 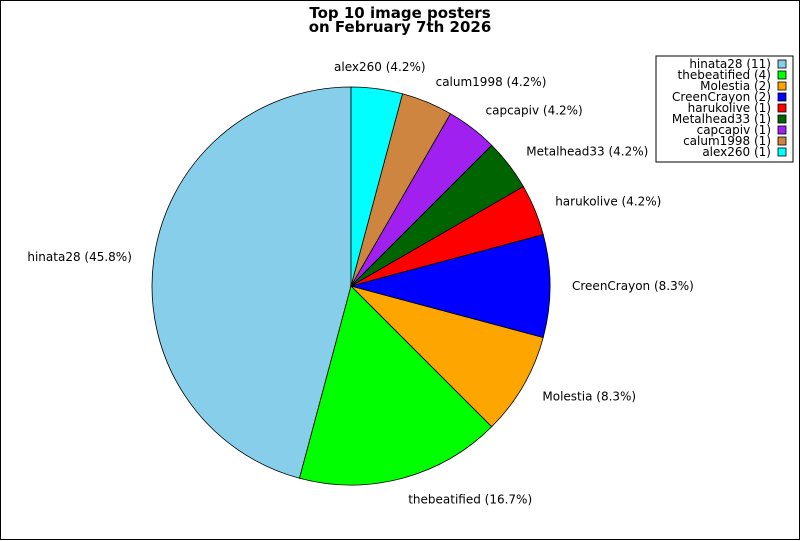 I want to click on chart-title-line2: on February 7th 2026, so click(x=400, y=27).